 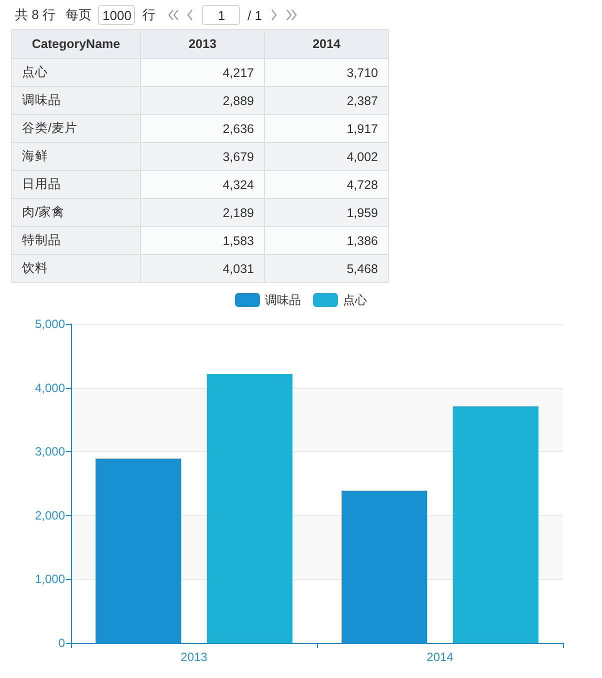 What do you see at coordinates (76, 184) in the screenshot?
I see `y-tick-label: 日用品` at bounding box center [76, 184].